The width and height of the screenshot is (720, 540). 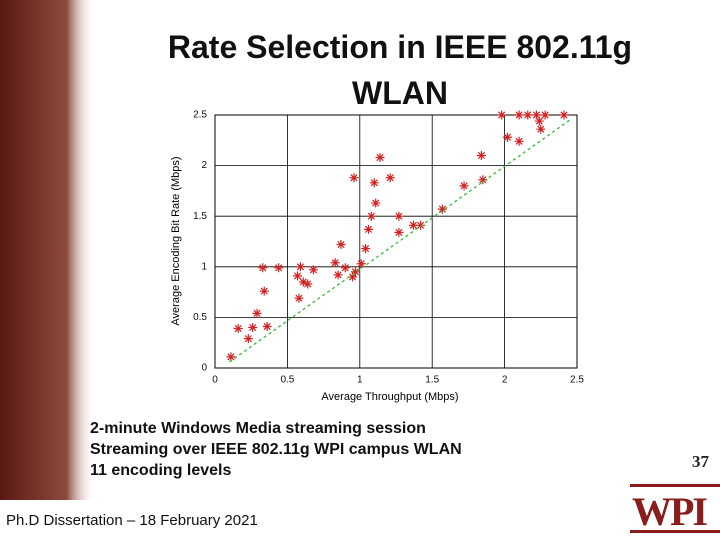 I want to click on x-tick-label: 1, so click(x=360, y=380).